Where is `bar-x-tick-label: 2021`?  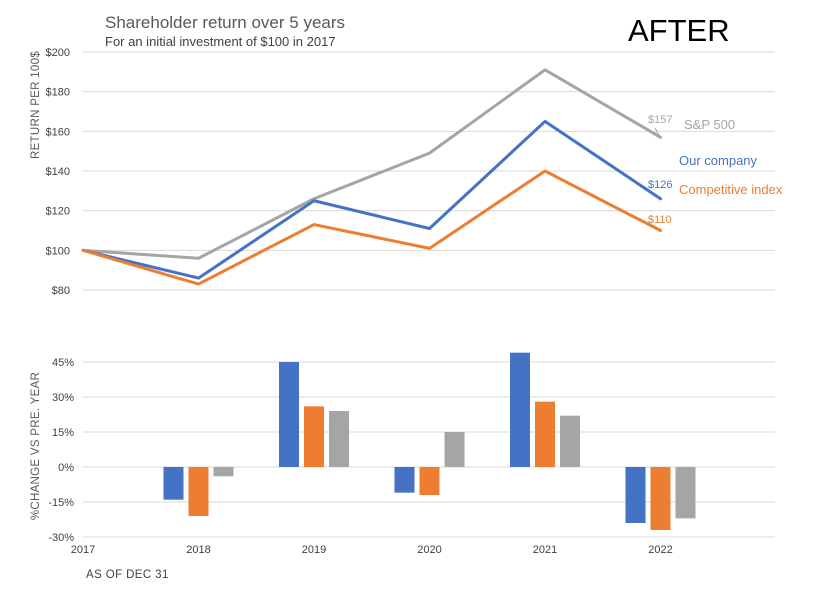
bar-x-tick-label: 2021 is located at coordinates (545, 550).